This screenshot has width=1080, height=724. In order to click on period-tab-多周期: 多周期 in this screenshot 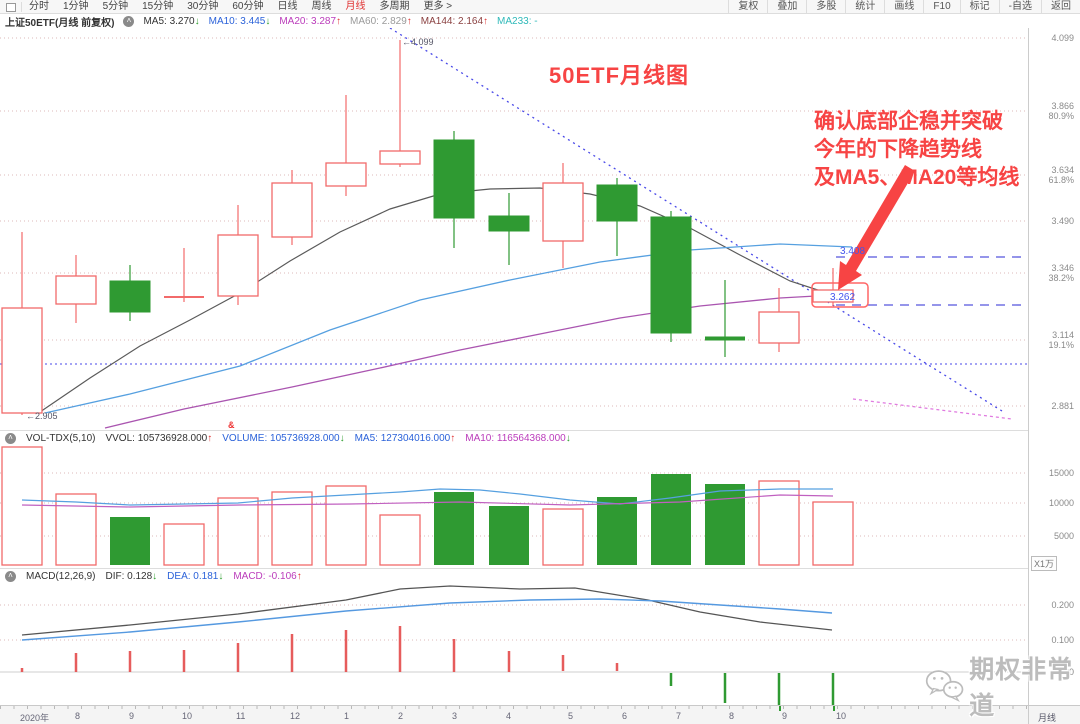, I will do `click(394, 6)`.